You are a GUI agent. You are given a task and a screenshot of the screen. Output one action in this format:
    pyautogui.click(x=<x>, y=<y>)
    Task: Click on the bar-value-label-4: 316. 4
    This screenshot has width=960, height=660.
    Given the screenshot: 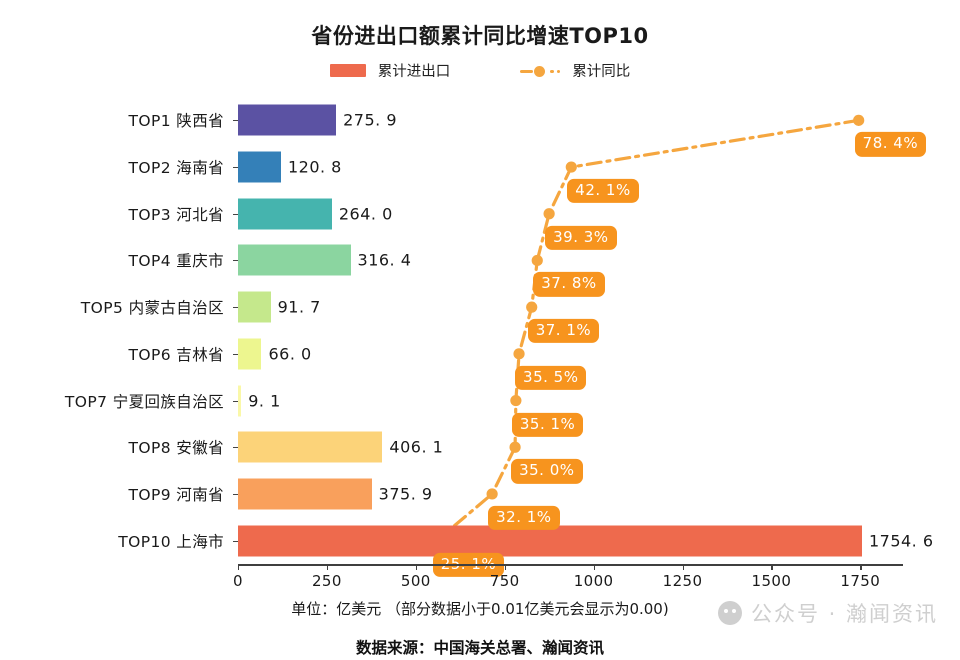 What is the action you would take?
    pyautogui.click(x=384, y=260)
    